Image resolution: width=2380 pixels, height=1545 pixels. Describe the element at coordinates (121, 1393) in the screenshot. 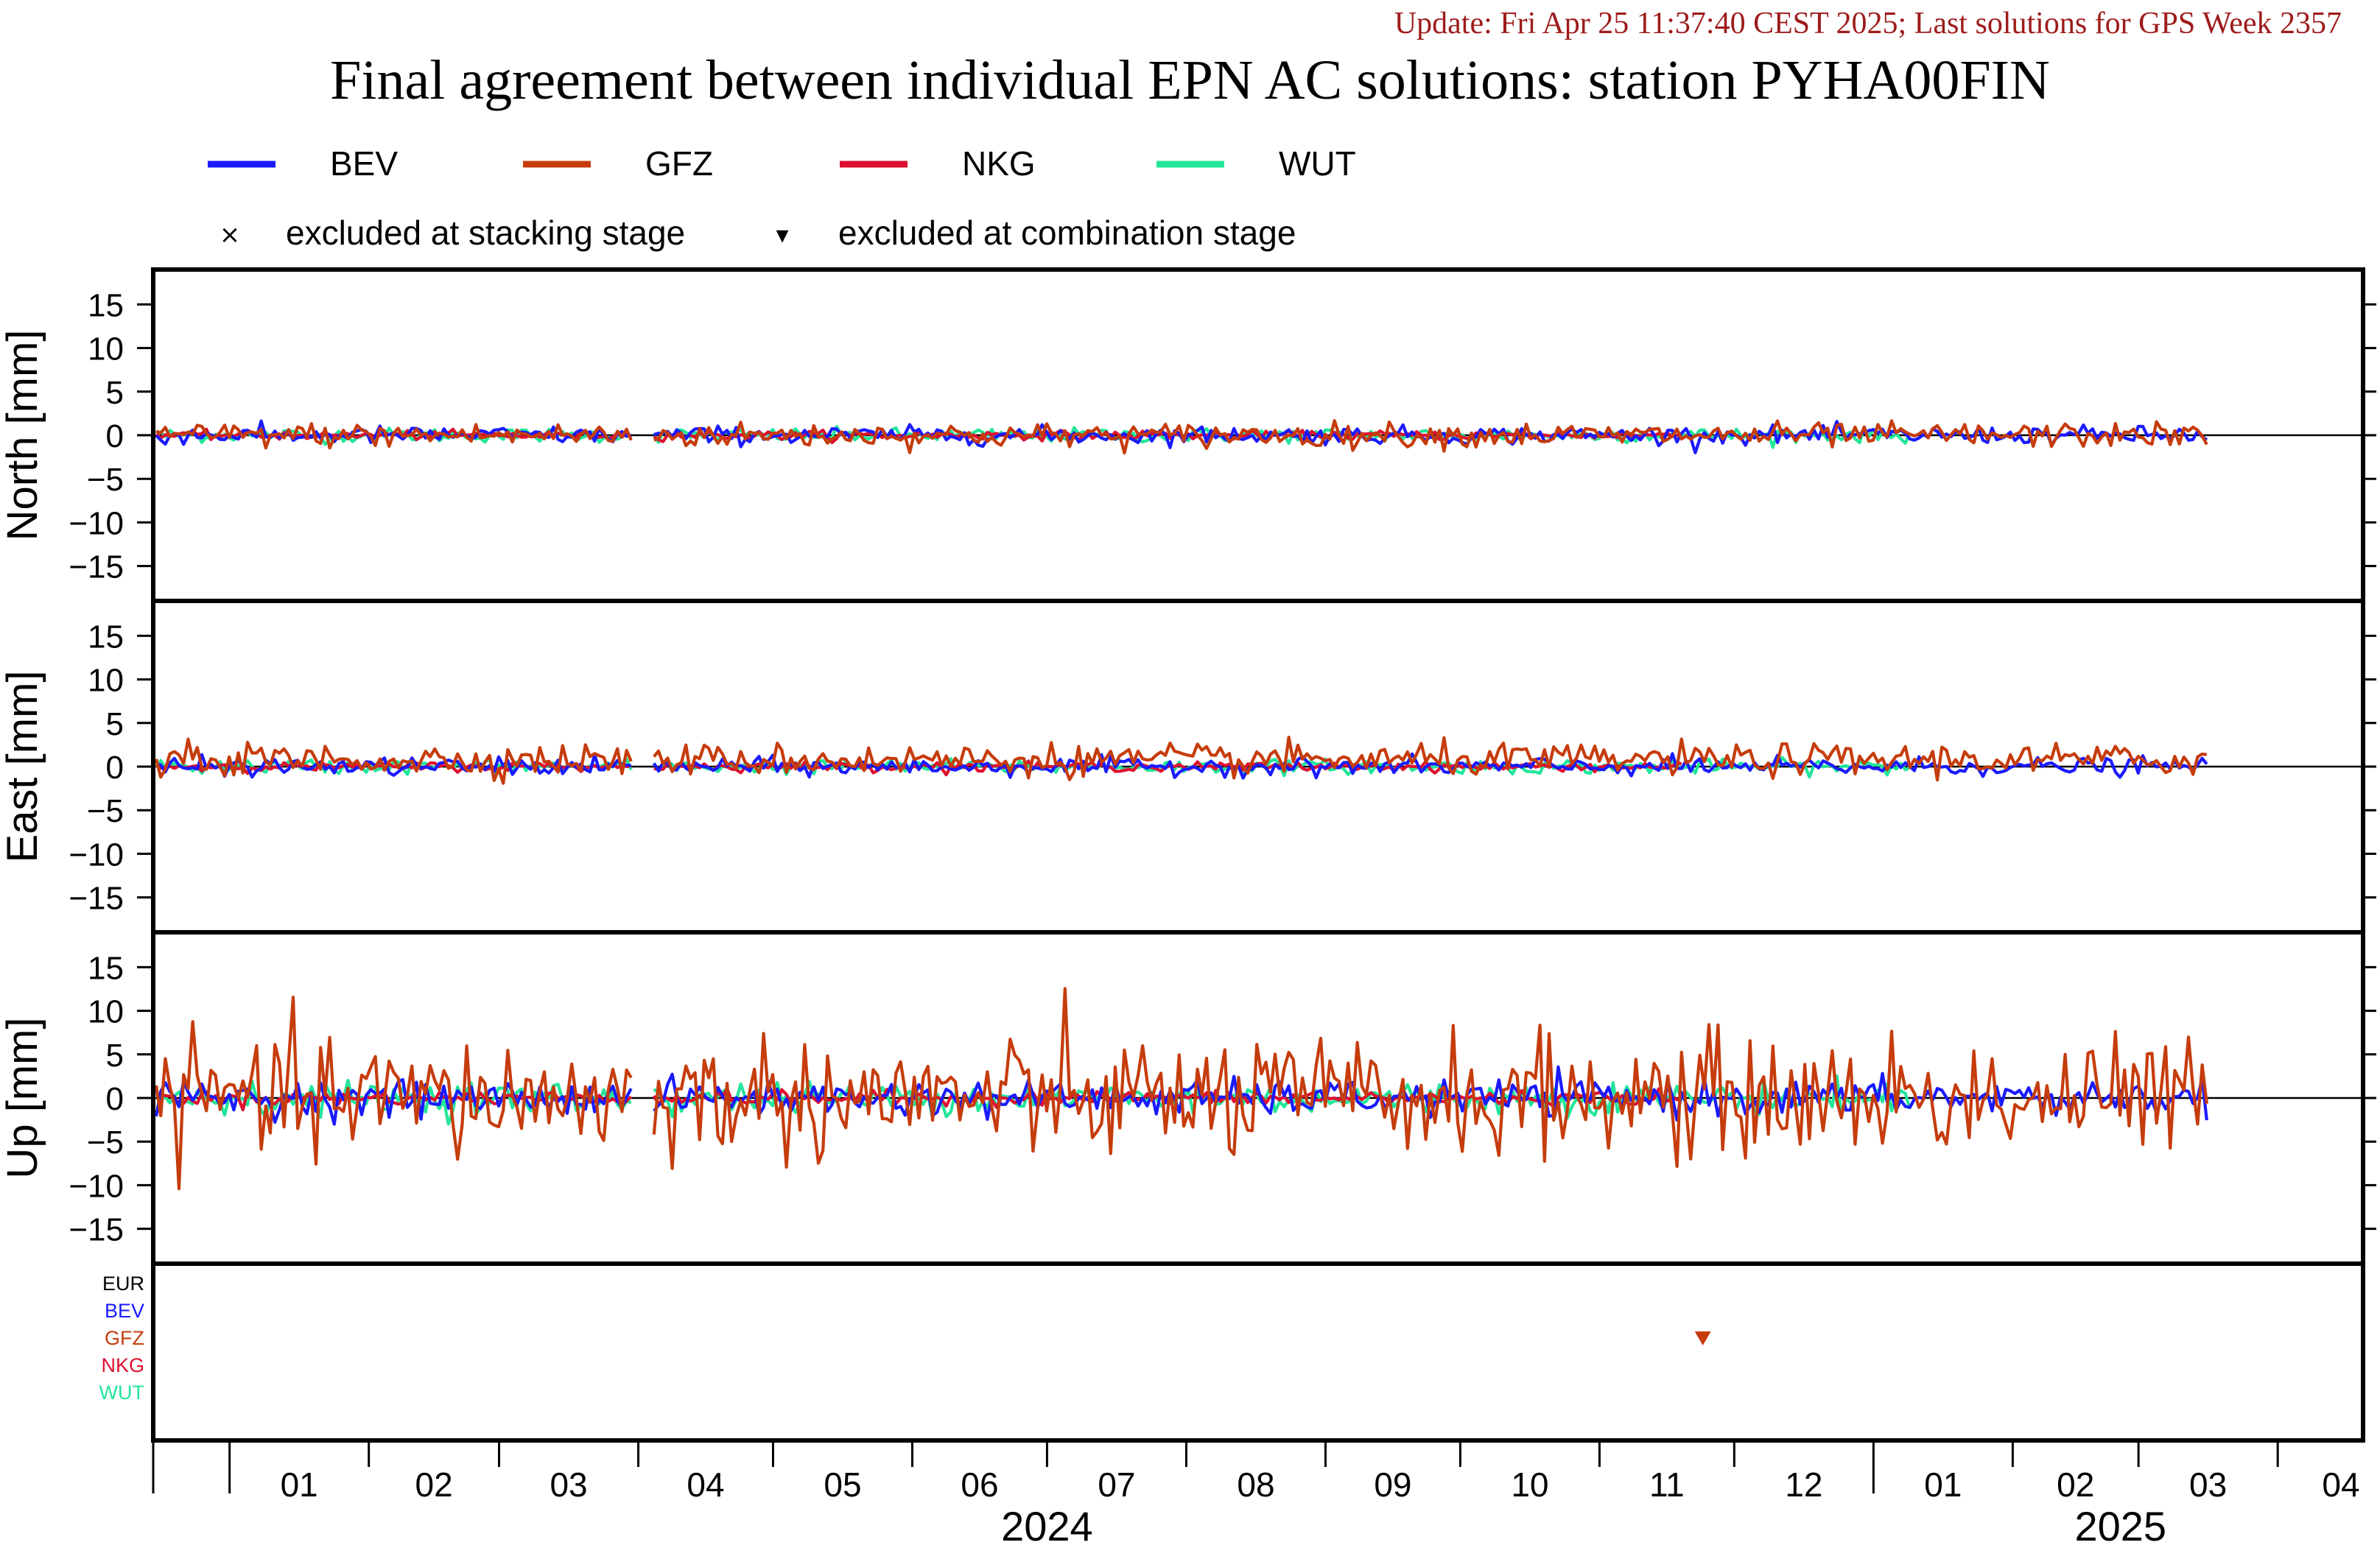

I see `exclusion-label-wut: WUT` at that location.